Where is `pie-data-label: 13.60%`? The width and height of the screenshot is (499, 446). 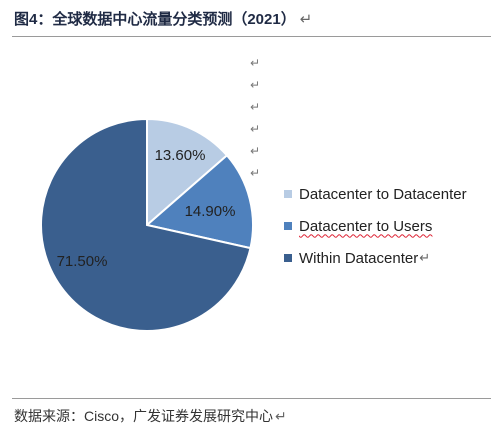
pie-data-label: 13.60% is located at coordinates (180, 155).